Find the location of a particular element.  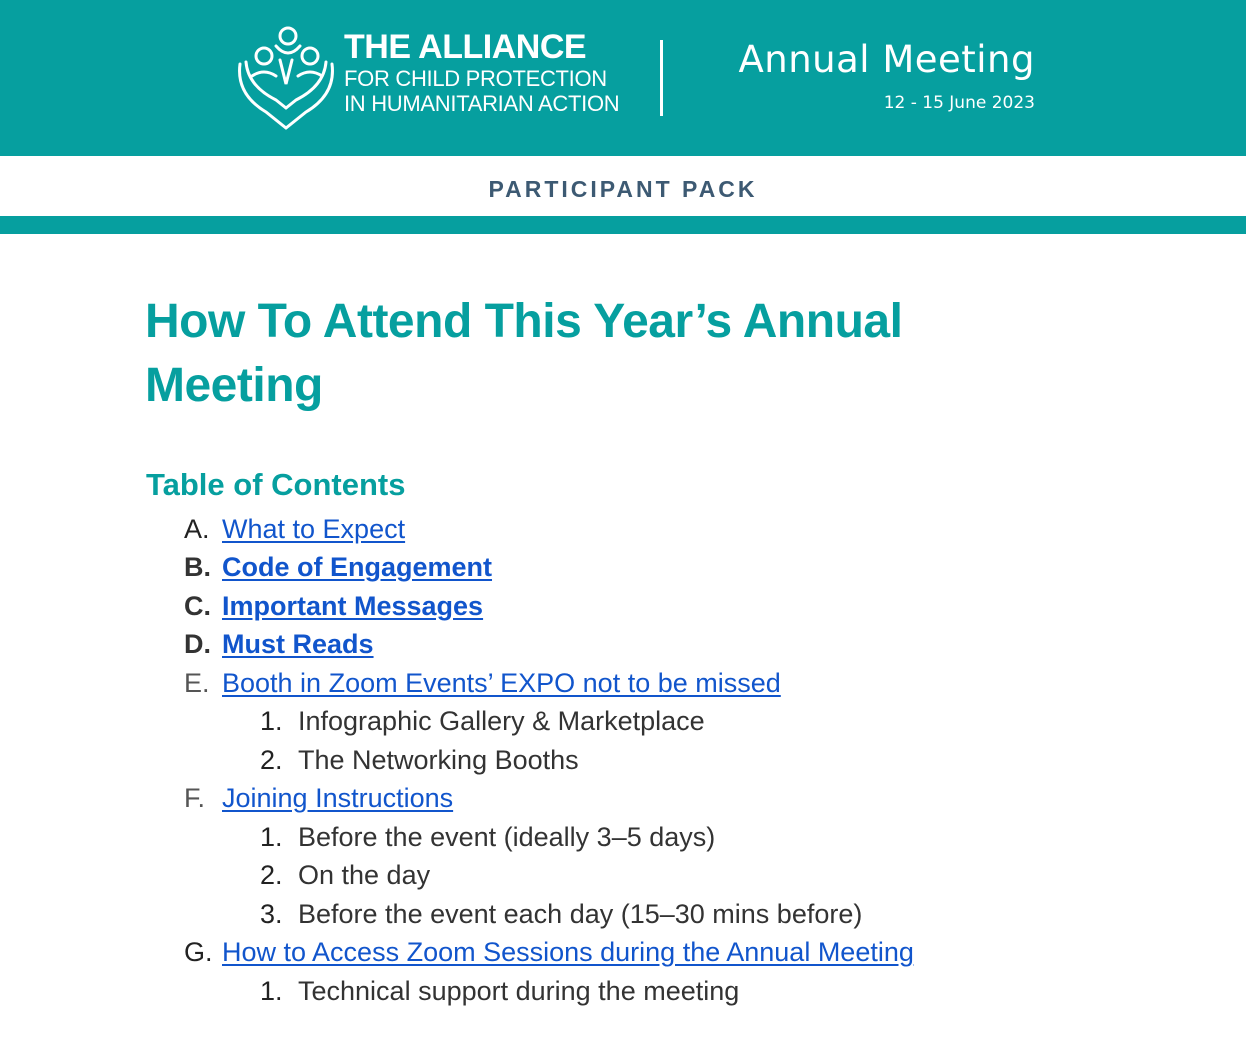

toc-link: What to Expect is located at coordinates (314, 528).